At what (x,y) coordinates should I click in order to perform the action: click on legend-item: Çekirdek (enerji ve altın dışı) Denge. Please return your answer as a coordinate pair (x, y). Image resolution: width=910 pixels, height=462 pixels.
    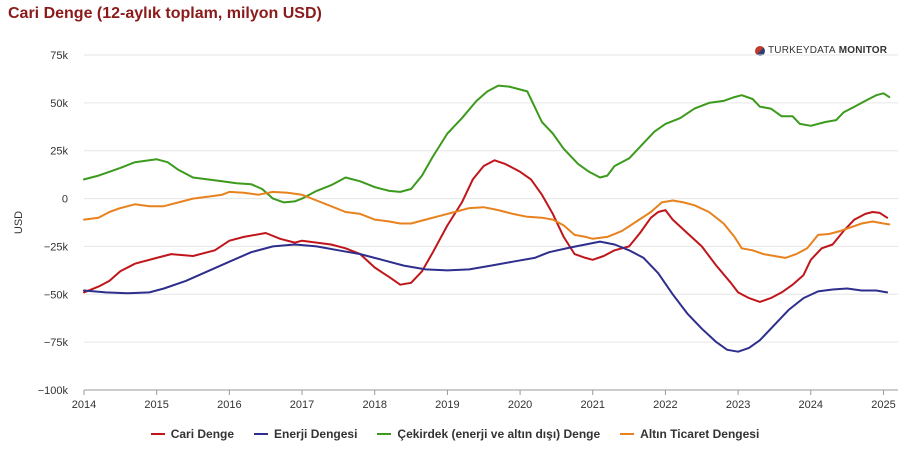
    Looking at the image, I should click on (488, 434).